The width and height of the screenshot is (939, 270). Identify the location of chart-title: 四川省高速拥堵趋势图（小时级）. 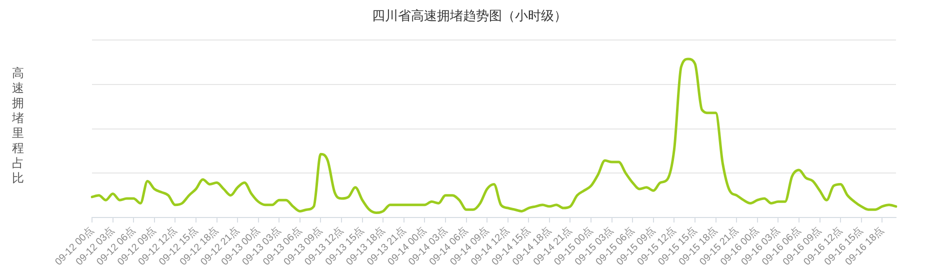
(469, 16).